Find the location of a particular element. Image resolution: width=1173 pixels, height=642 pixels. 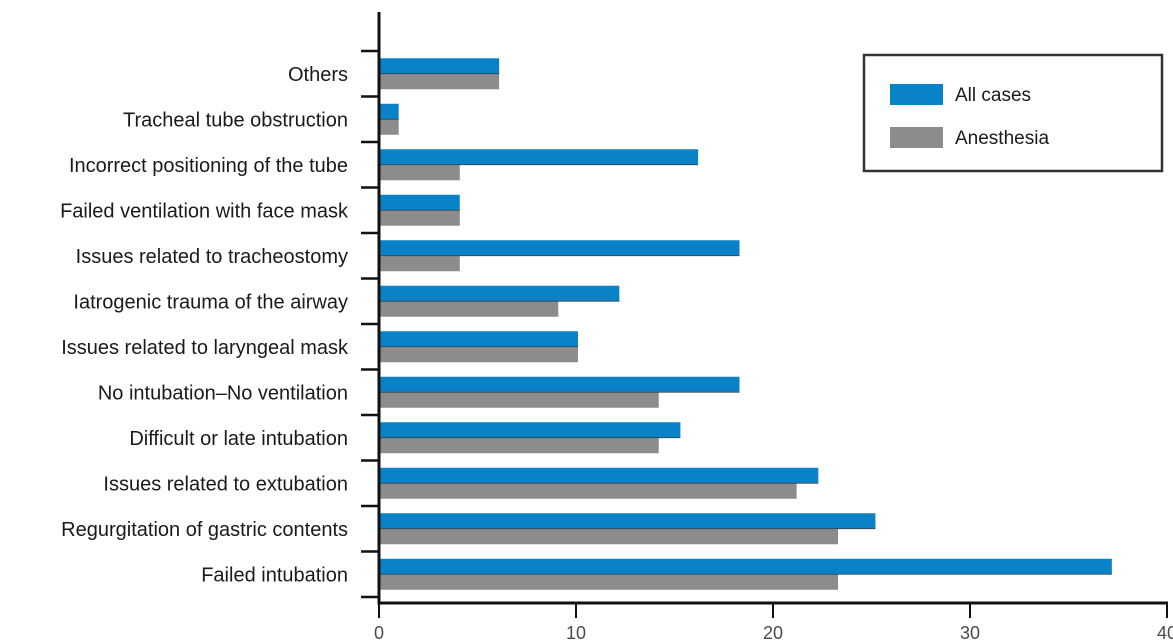

bar-anesthesia-no-intubation-no-ventilation is located at coordinates (519, 400).